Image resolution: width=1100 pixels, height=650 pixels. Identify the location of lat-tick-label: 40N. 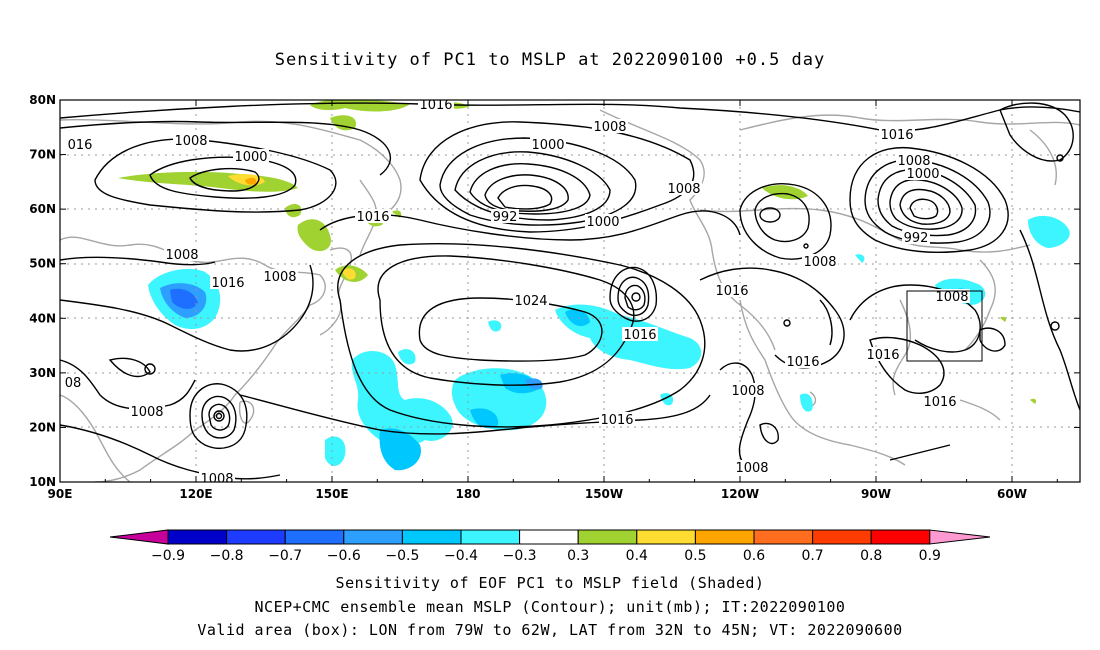
(42, 318).